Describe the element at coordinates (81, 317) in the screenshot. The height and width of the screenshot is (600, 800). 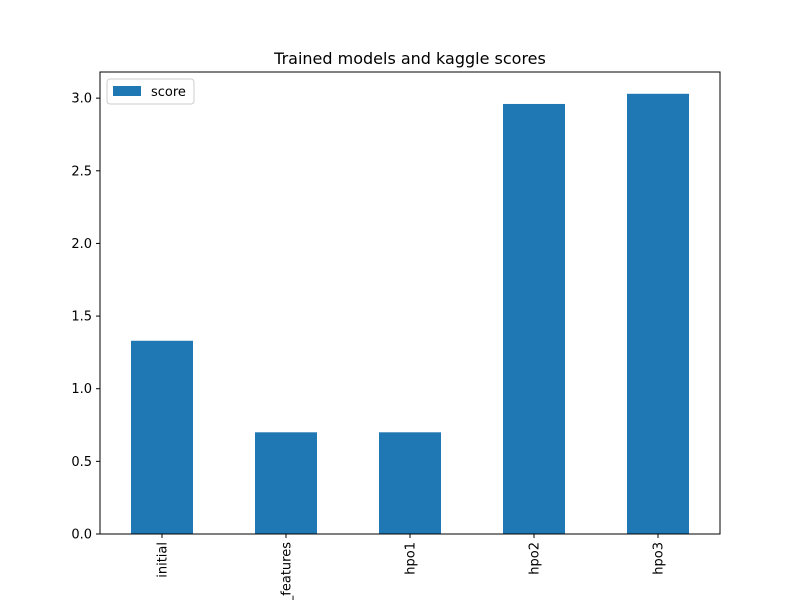
I see `y-tick-label: 1.5` at that location.